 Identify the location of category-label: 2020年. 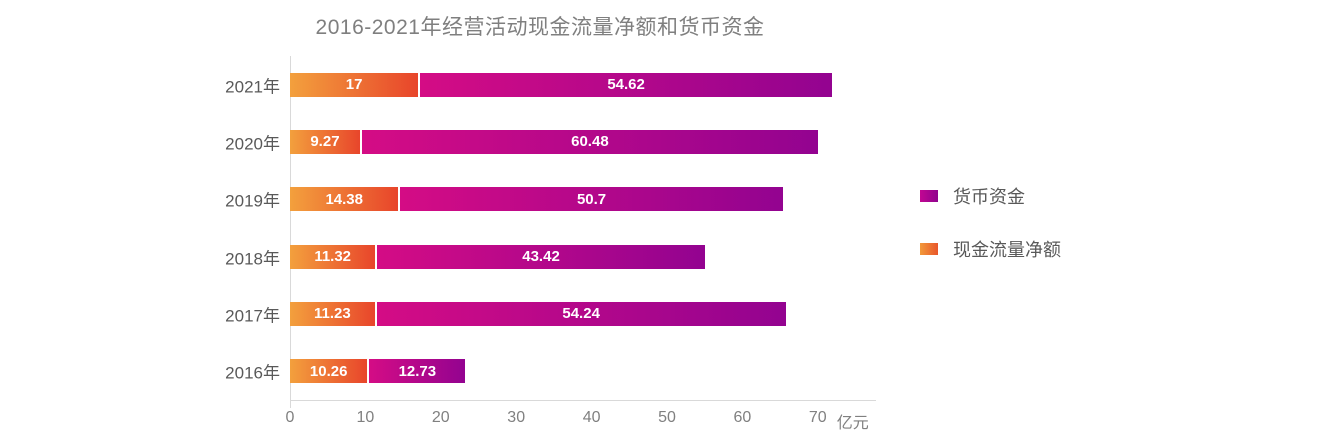
(252, 144).